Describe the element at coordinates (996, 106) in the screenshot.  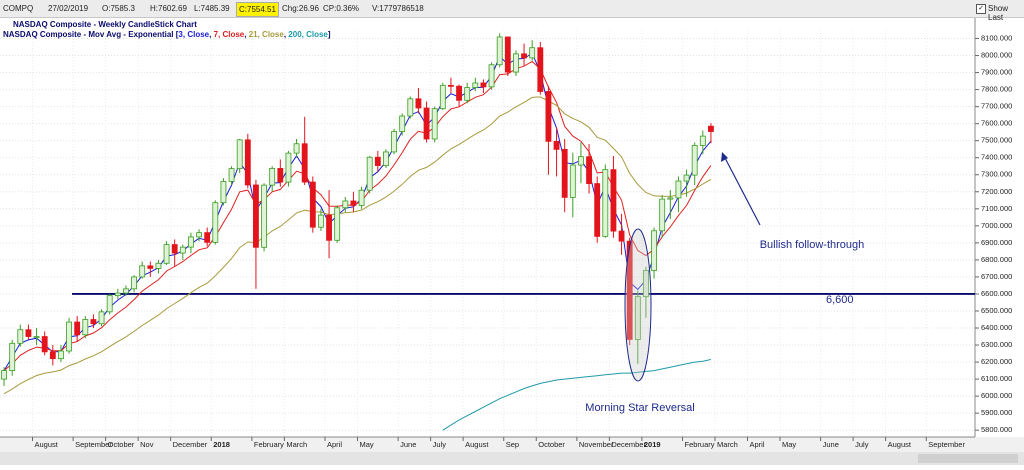
I see `y-tick-label: 7700.000` at that location.